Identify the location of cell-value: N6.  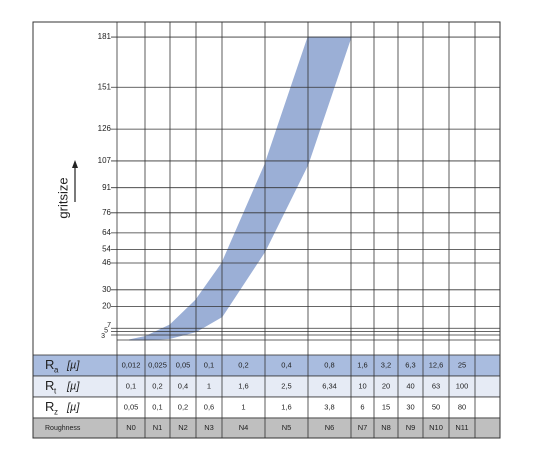
(330, 427).